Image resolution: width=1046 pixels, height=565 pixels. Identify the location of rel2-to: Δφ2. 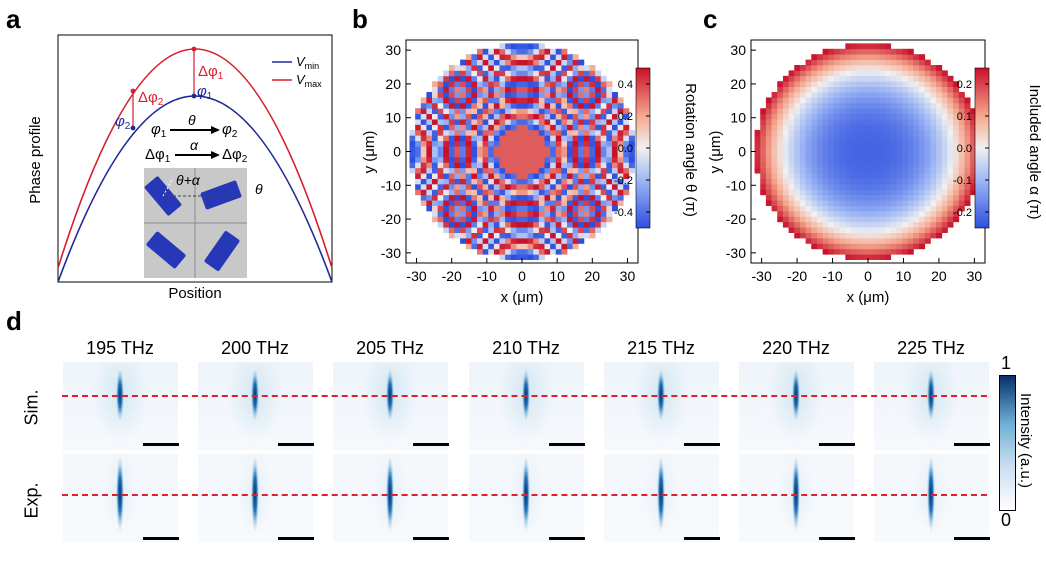
(235, 155).